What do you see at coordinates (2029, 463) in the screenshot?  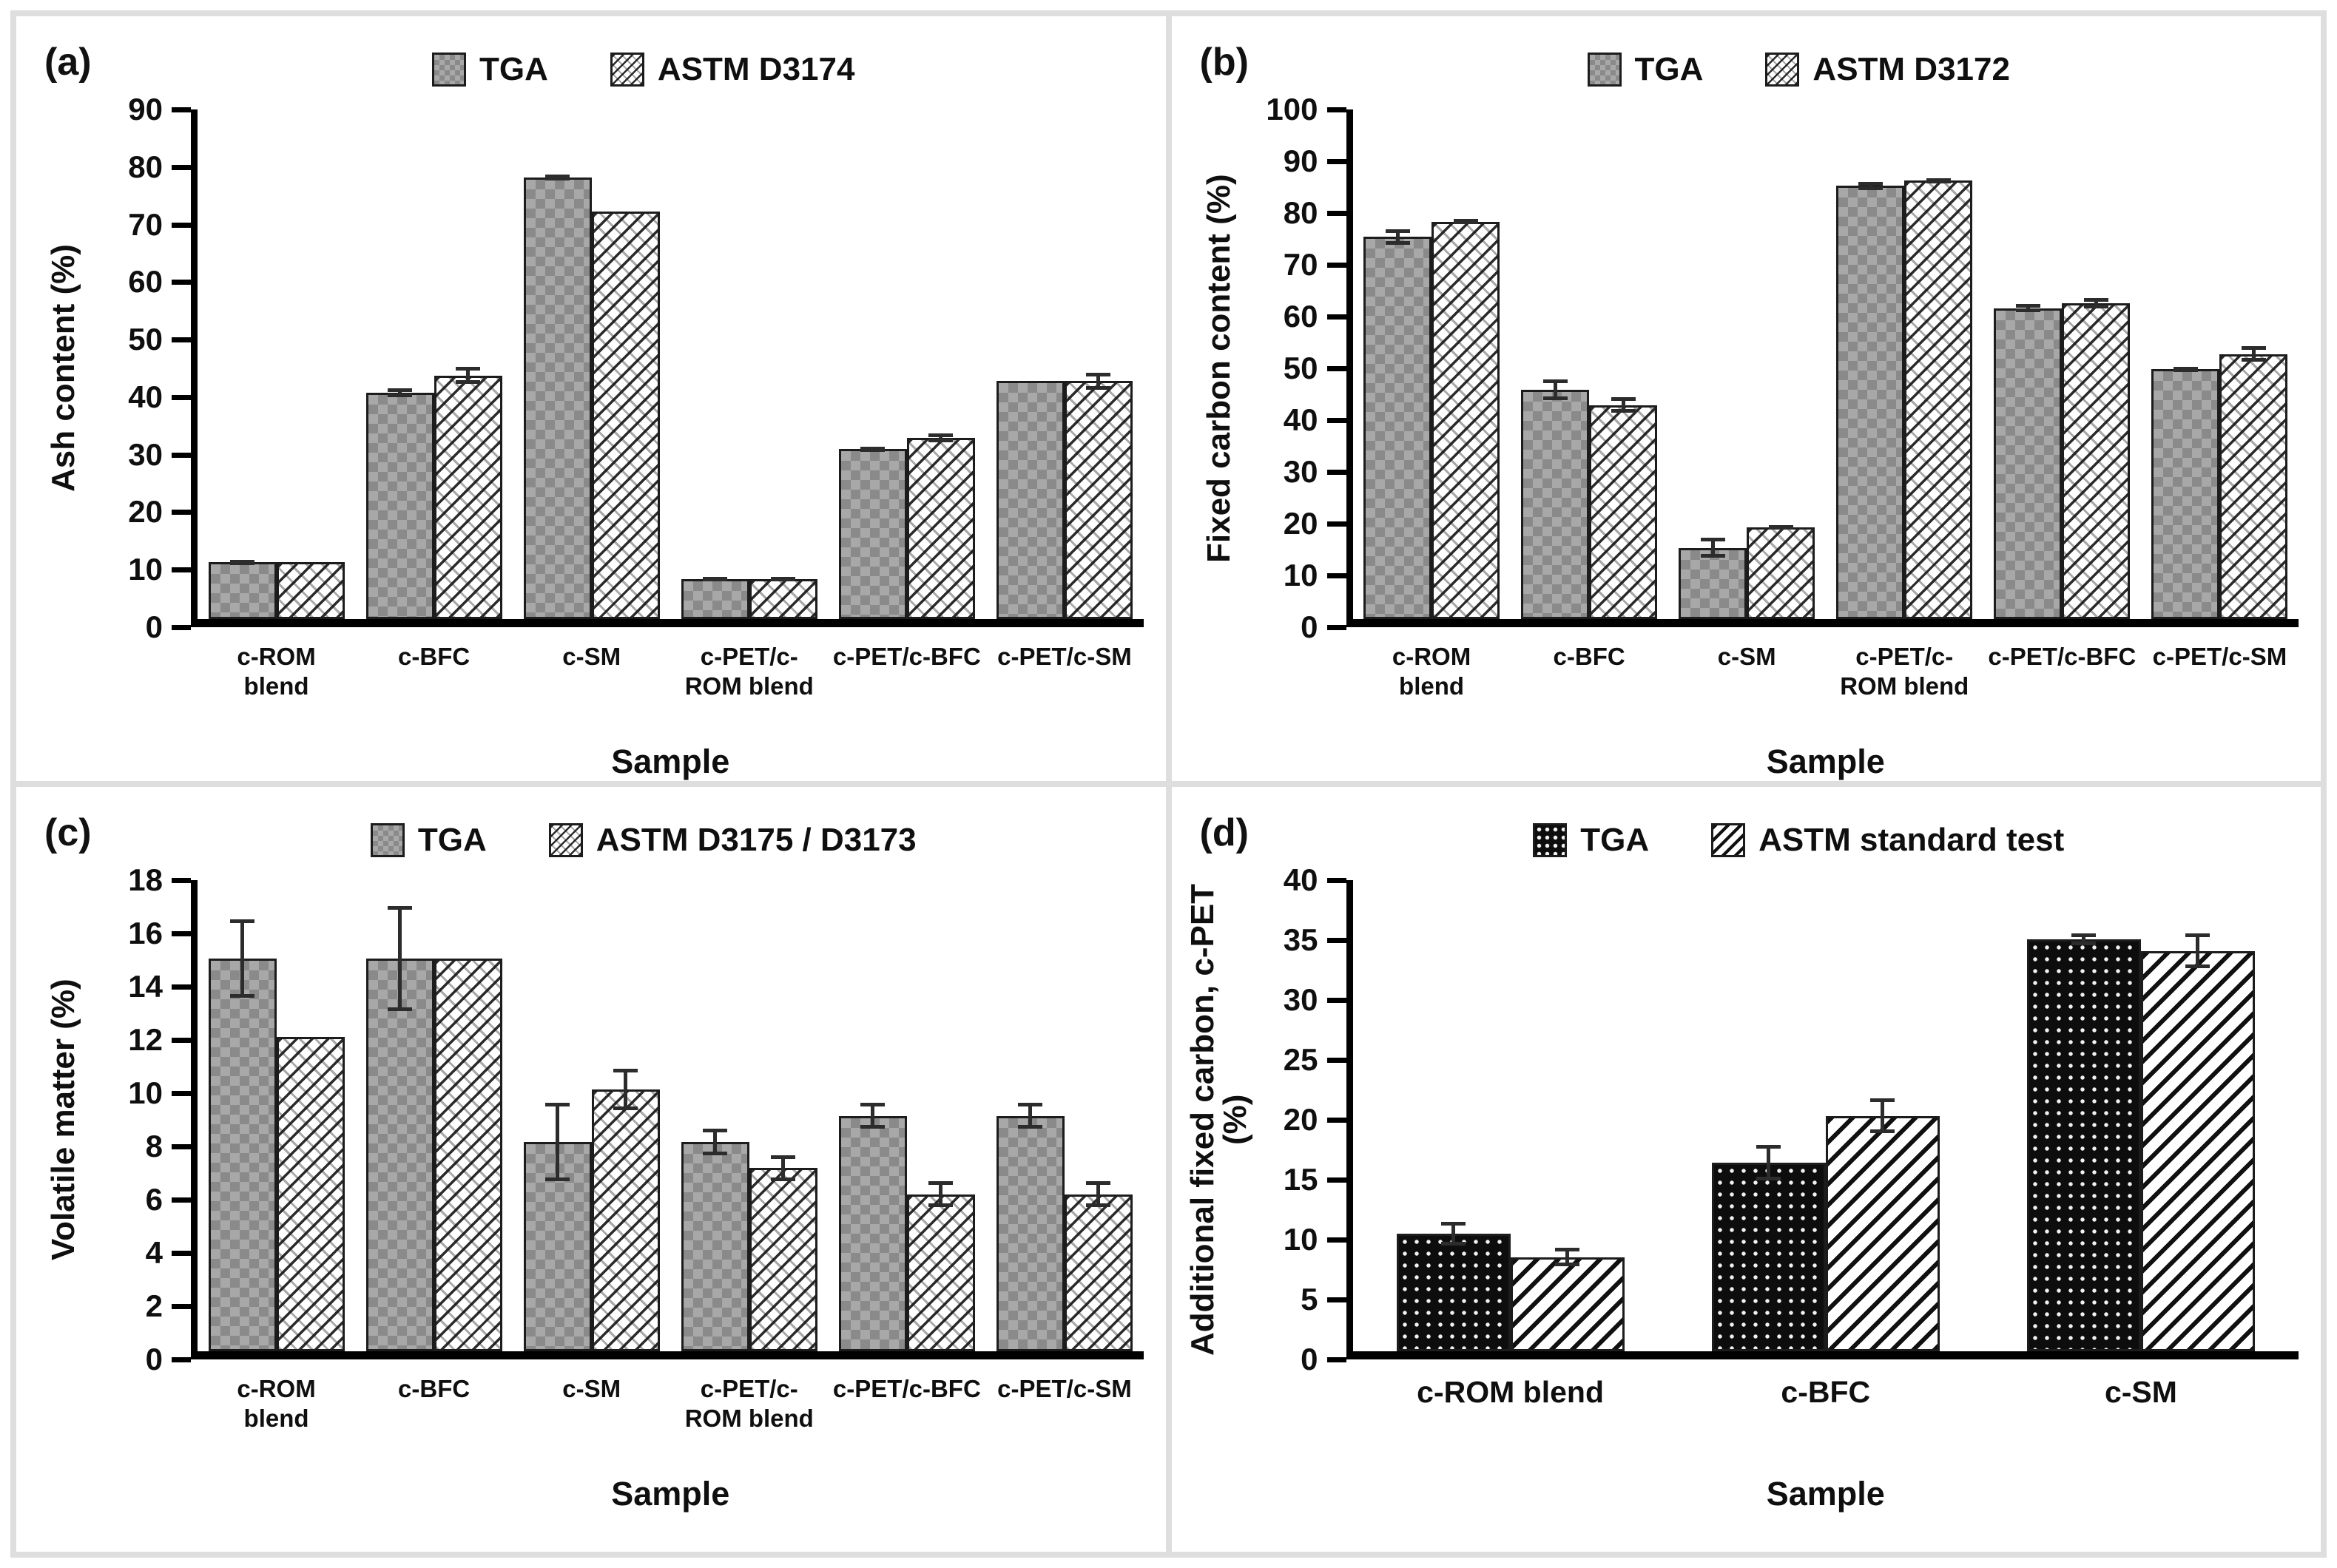 I see `bar-tga-c-pet-c-bfc` at bounding box center [2029, 463].